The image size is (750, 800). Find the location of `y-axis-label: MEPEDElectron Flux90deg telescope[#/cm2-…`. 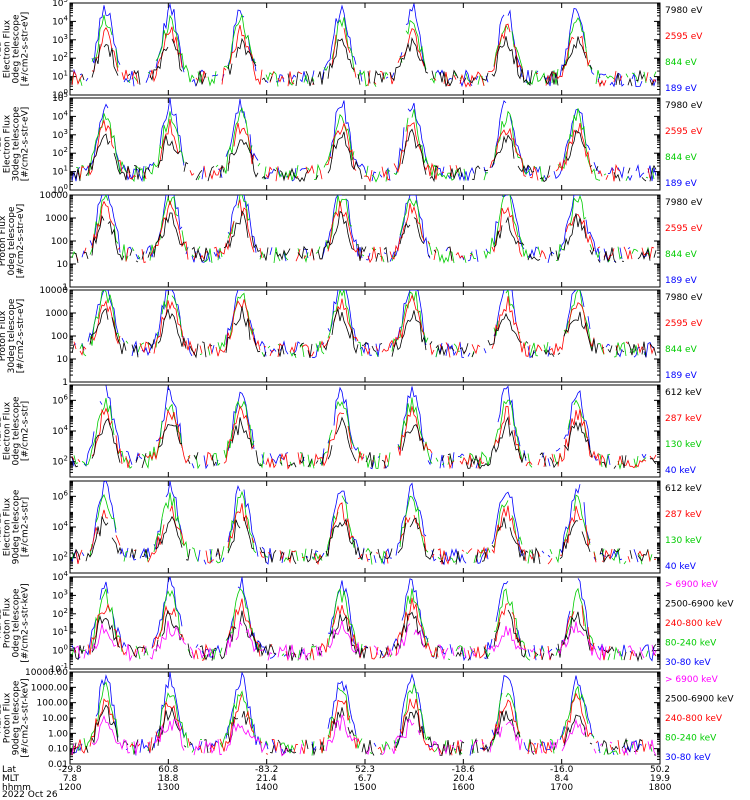

y-axis-label: MEPEDElectron Flux90deg telescope[#/cm2-… is located at coordinates (15, 526).